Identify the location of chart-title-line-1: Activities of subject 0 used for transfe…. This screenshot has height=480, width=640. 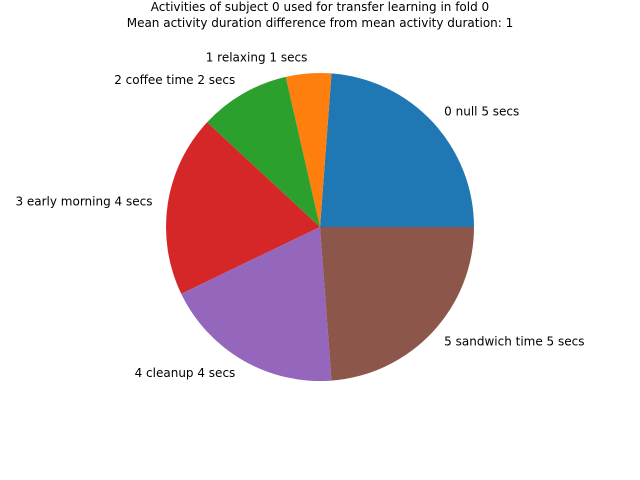
(320, 7).